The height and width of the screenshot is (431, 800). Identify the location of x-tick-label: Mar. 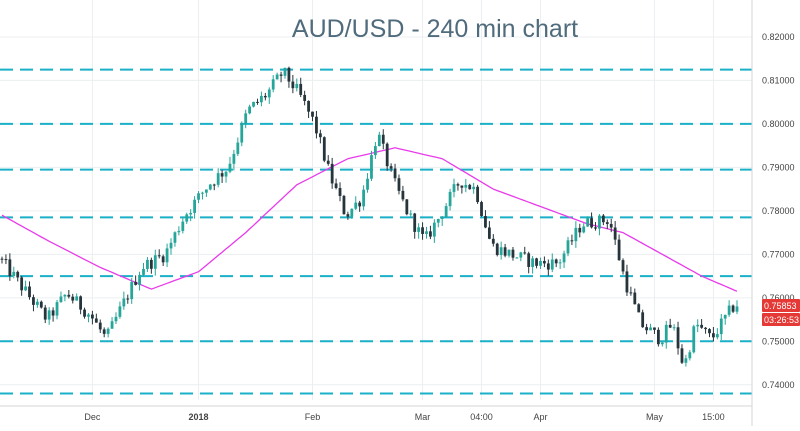
(423, 417).